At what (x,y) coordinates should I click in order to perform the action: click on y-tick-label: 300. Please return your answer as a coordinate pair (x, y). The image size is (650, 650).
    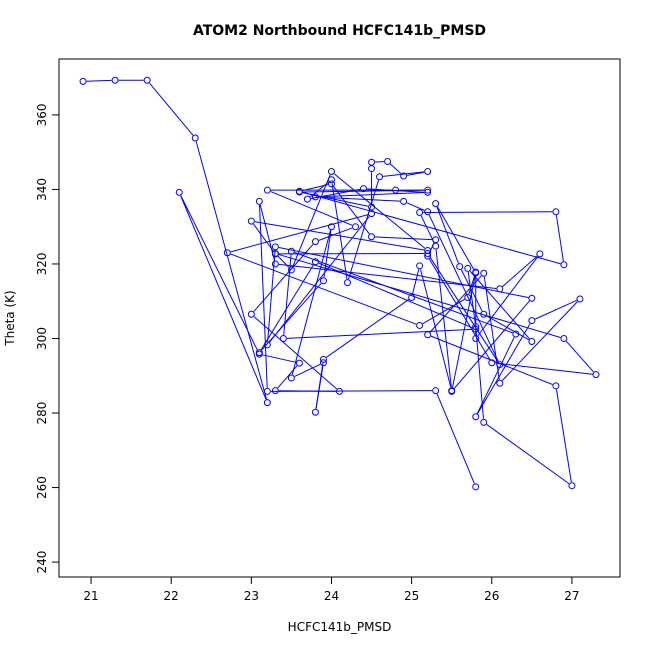
    Looking at the image, I should click on (42, 338).